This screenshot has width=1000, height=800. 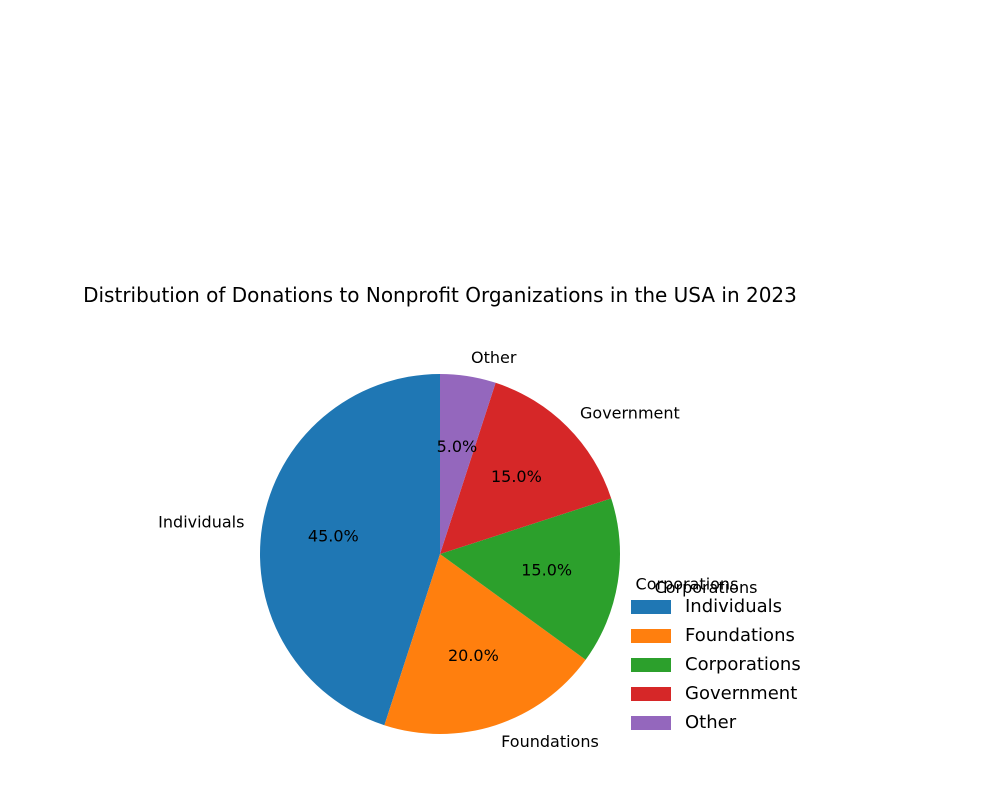 I want to click on legend-label-individuals: Individuals, so click(x=733, y=606).